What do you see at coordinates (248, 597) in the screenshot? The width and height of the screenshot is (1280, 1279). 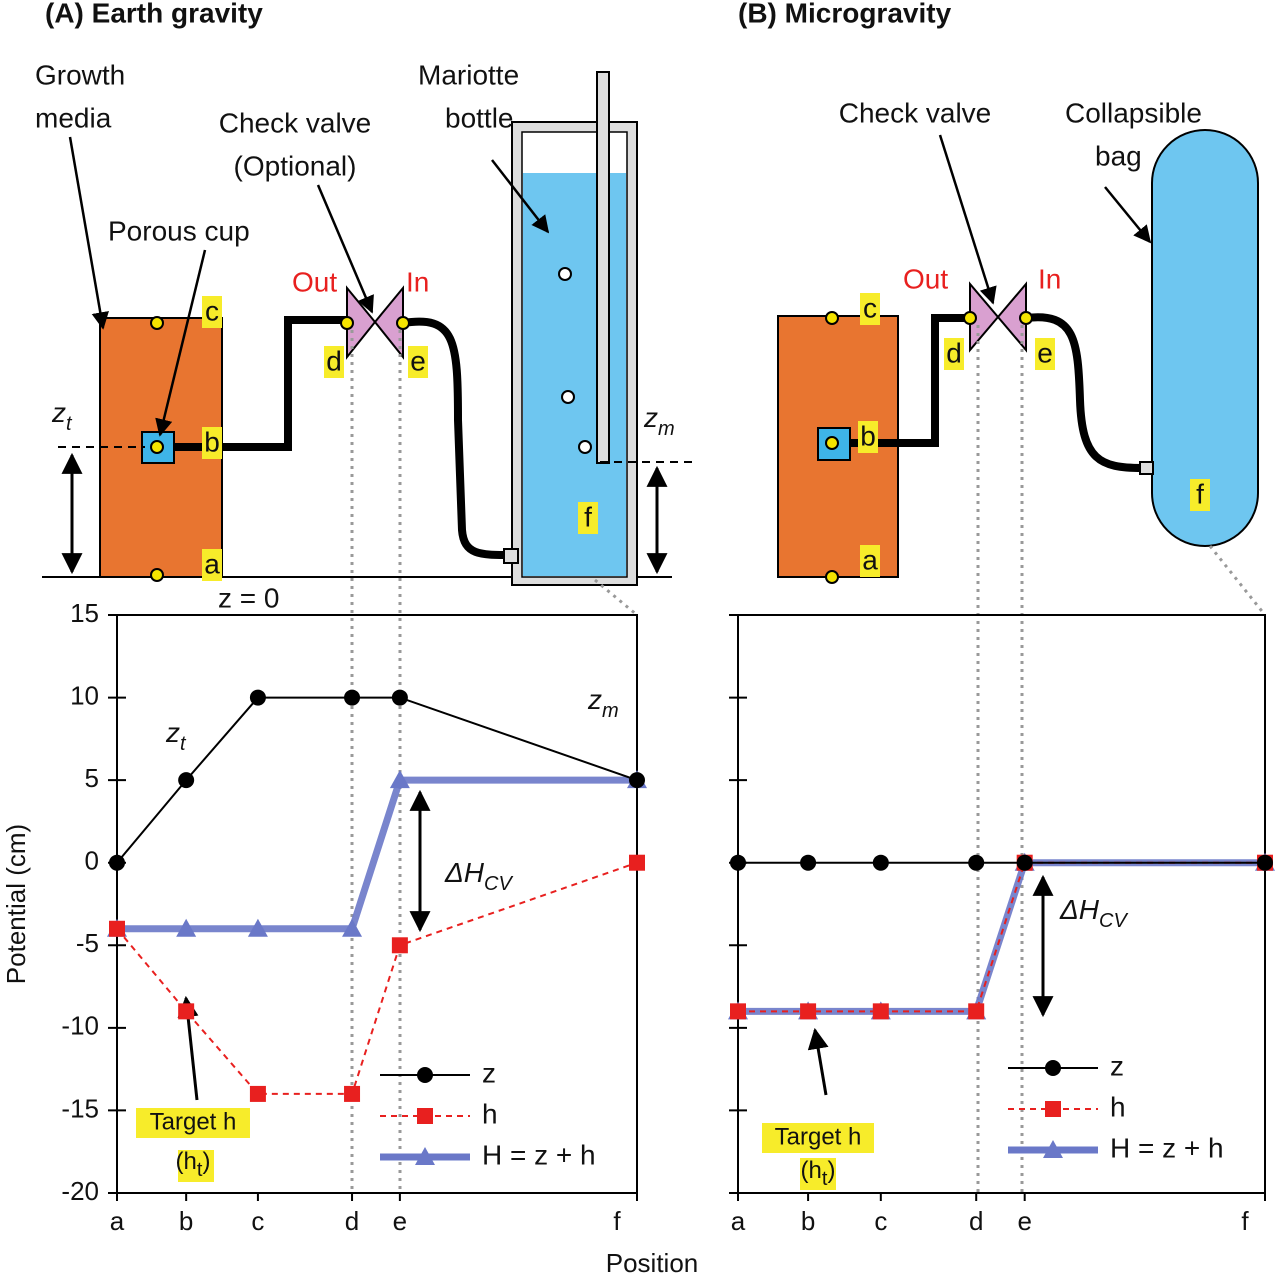 I see `ground-label: z = 0` at bounding box center [248, 597].